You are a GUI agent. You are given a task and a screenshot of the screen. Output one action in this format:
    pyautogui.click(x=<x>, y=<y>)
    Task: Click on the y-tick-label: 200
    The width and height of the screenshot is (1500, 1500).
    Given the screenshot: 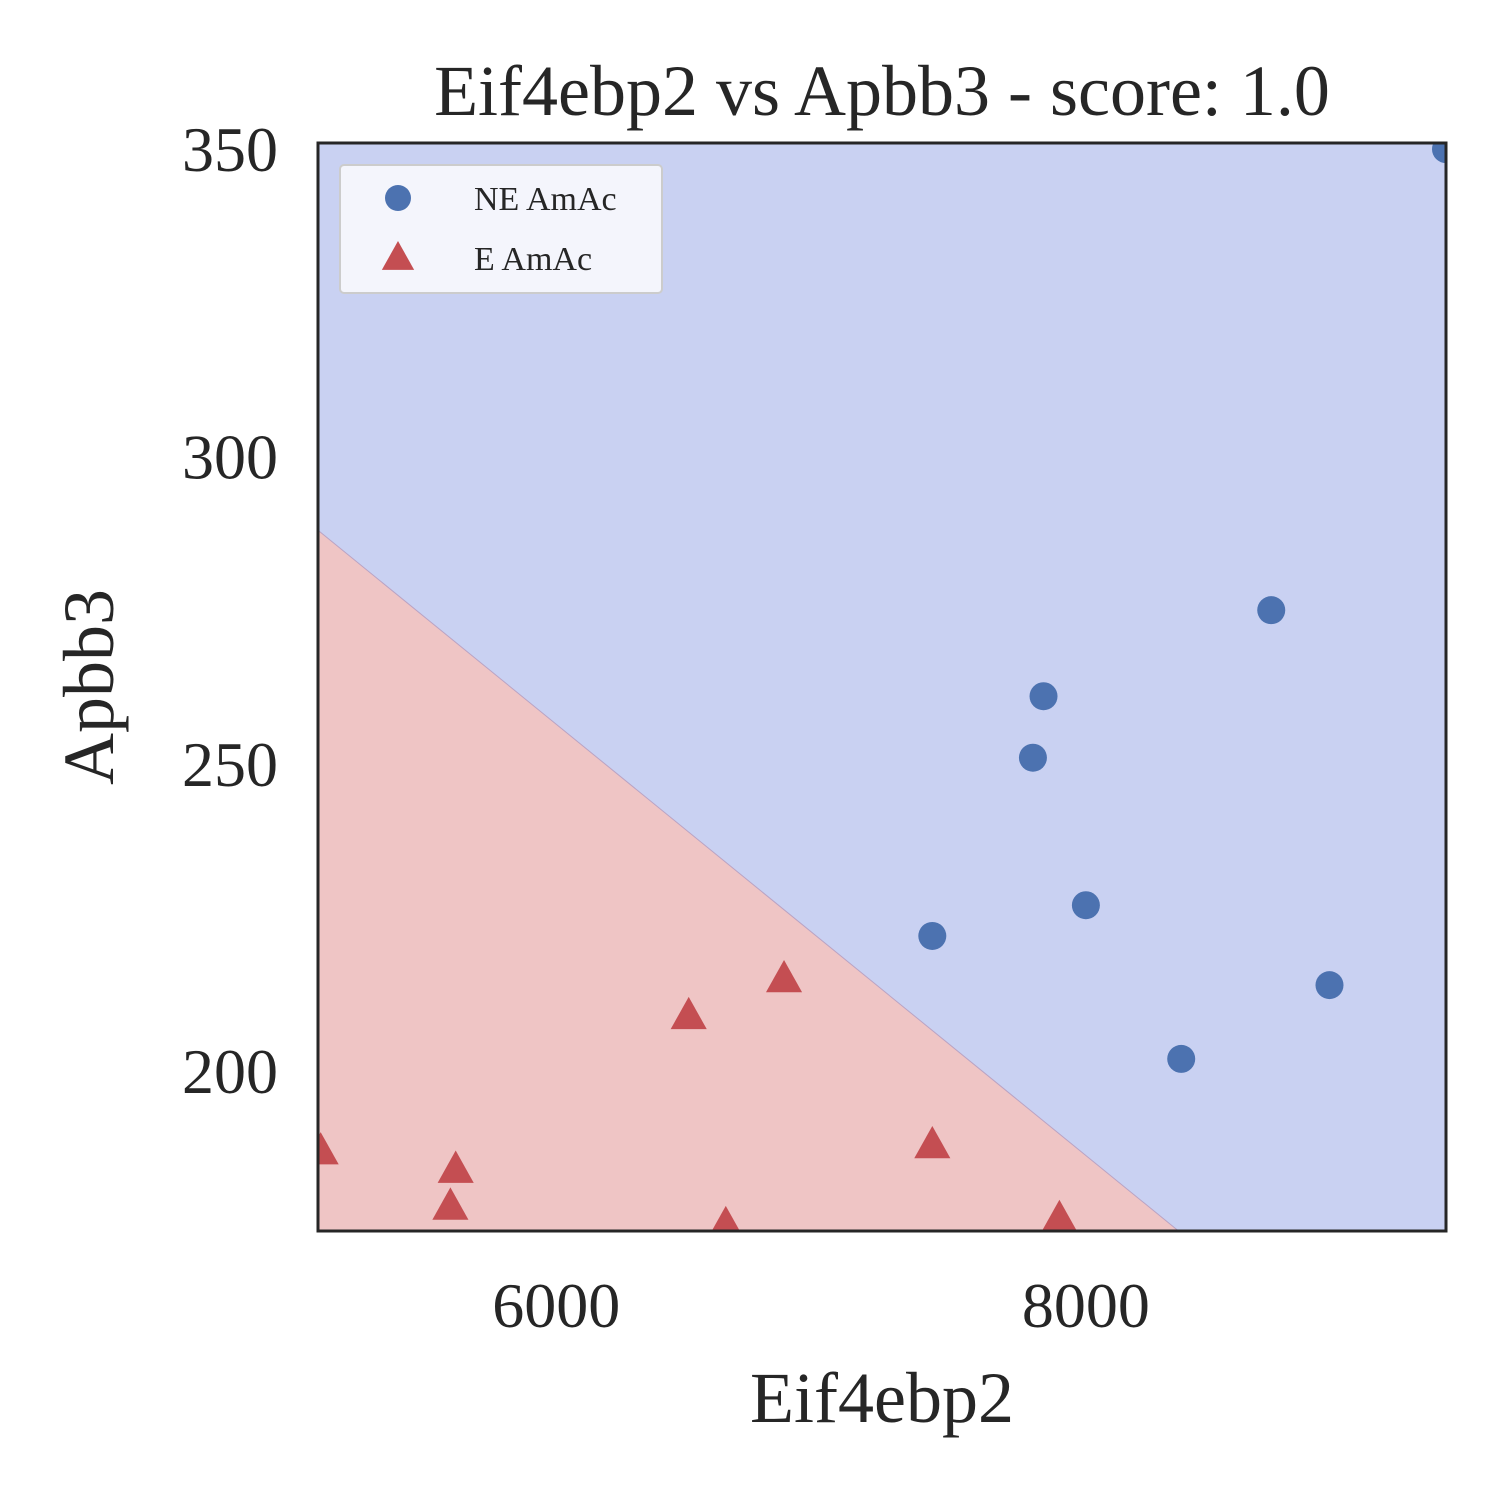 What is the action you would take?
    pyautogui.click(x=230, y=1071)
    